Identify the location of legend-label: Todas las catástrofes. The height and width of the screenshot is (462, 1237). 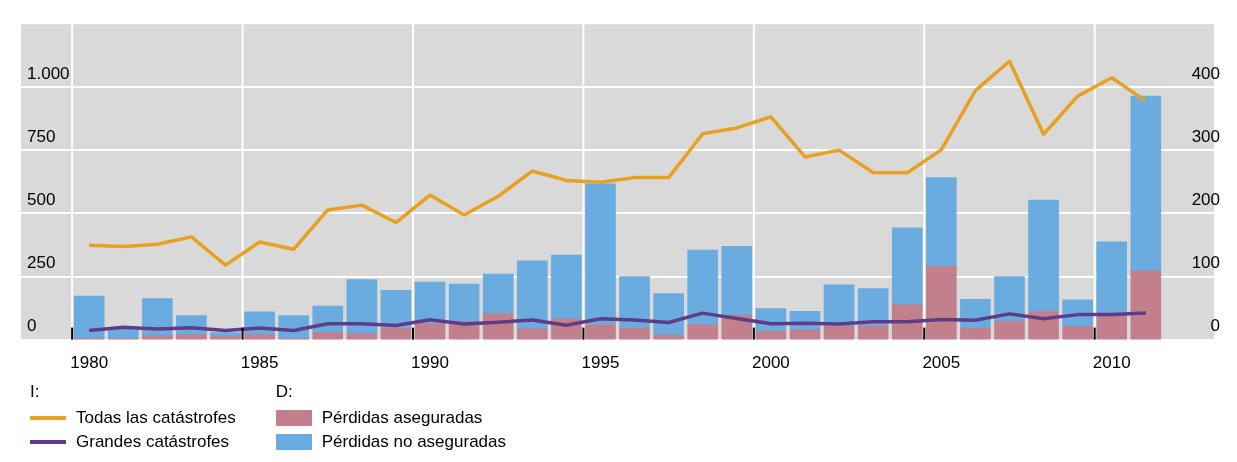
(156, 418).